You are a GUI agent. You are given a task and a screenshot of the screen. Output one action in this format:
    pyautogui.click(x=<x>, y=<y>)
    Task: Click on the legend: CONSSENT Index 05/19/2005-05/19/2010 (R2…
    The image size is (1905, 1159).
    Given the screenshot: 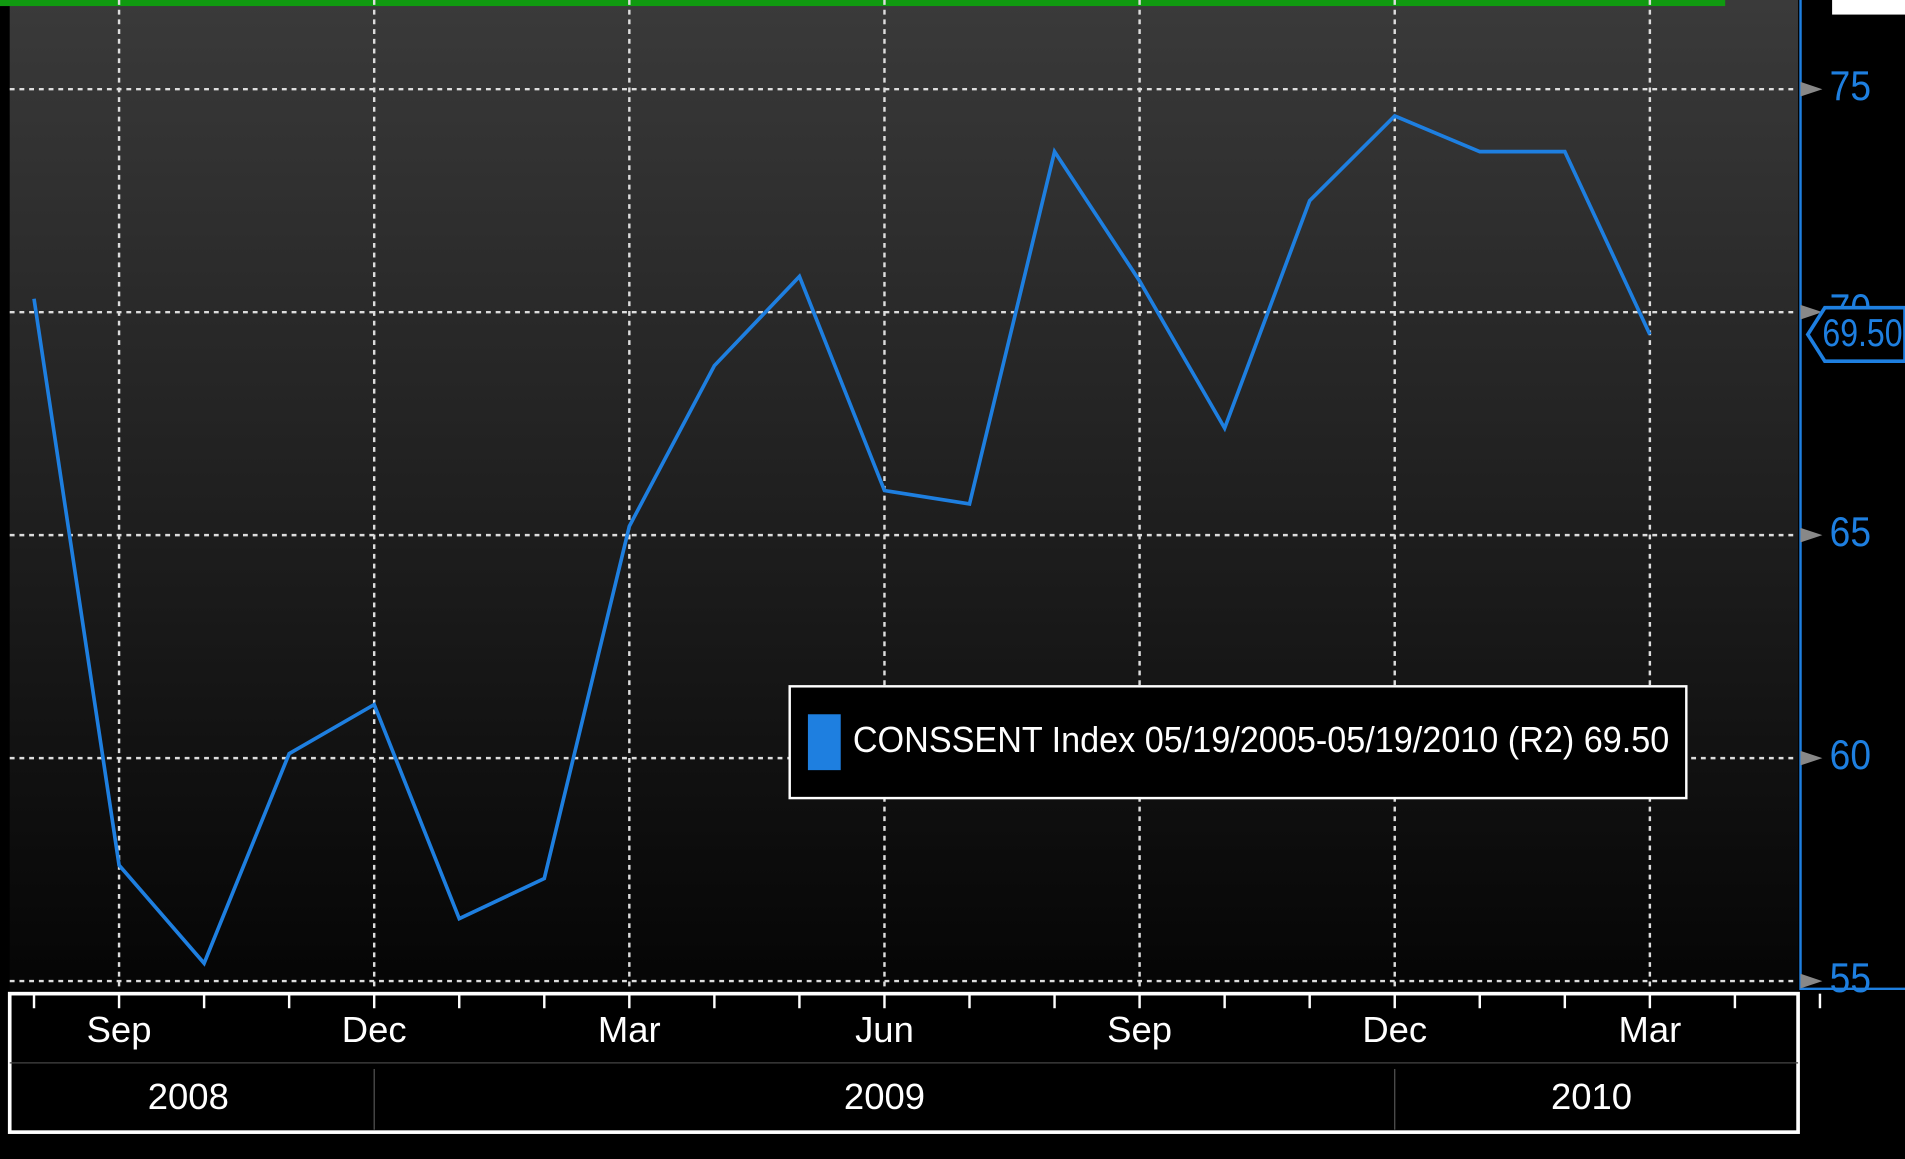 What is the action you would take?
    pyautogui.click(x=1238, y=742)
    